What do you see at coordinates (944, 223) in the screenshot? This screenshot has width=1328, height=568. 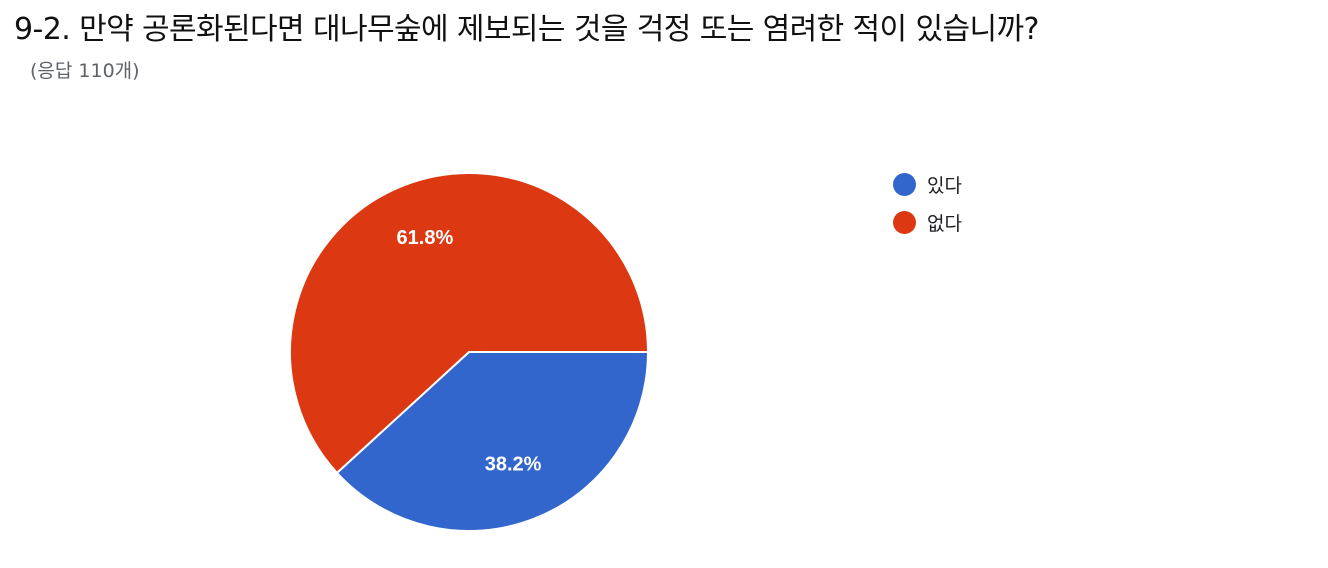 I see `legend-label-no: 없다` at bounding box center [944, 223].